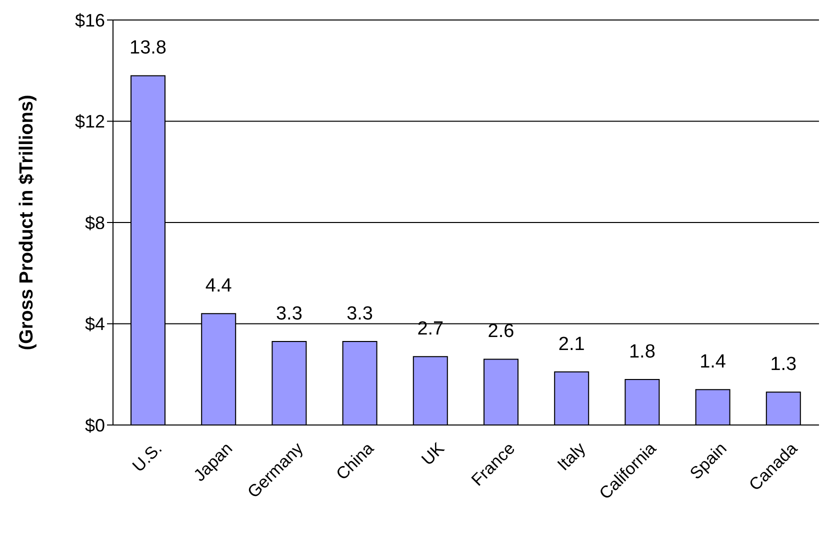 The width and height of the screenshot is (833, 533). I want to click on data-label: 13.8, so click(148, 48).